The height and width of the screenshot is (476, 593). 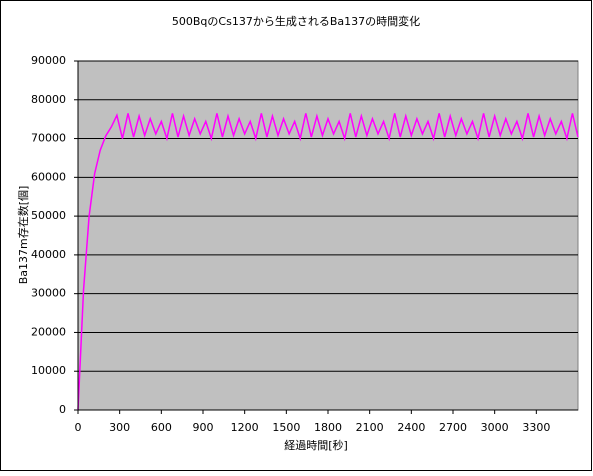 What do you see at coordinates (411, 427) in the screenshot?
I see `x-tick-label: 2400` at bounding box center [411, 427].